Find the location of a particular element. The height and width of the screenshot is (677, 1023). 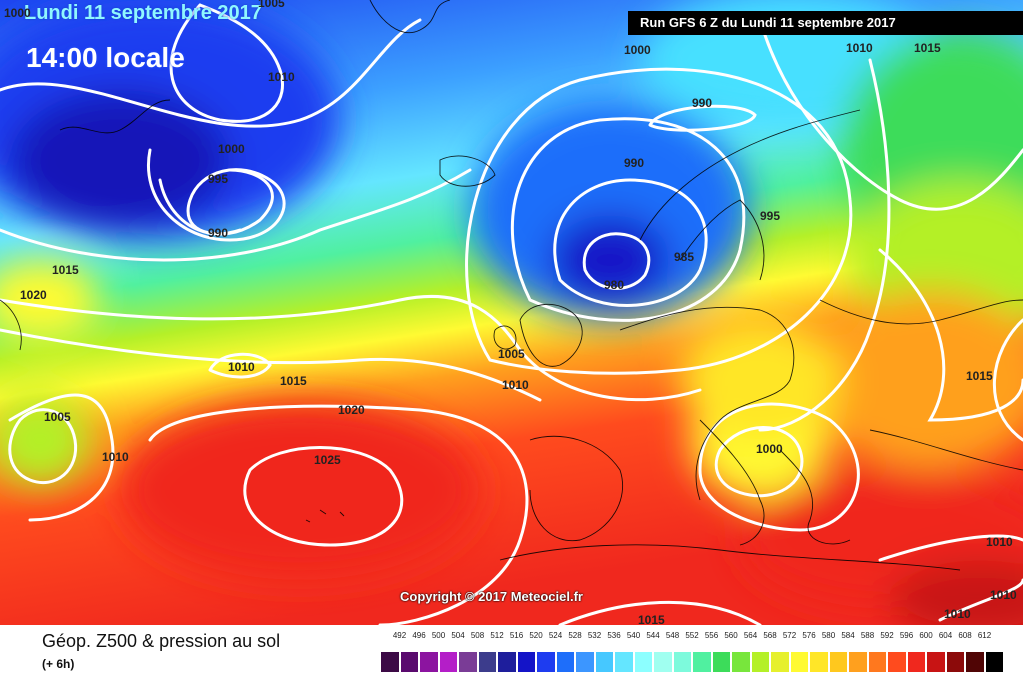

scale-tick-label: 520 is located at coordinates (536, 635).